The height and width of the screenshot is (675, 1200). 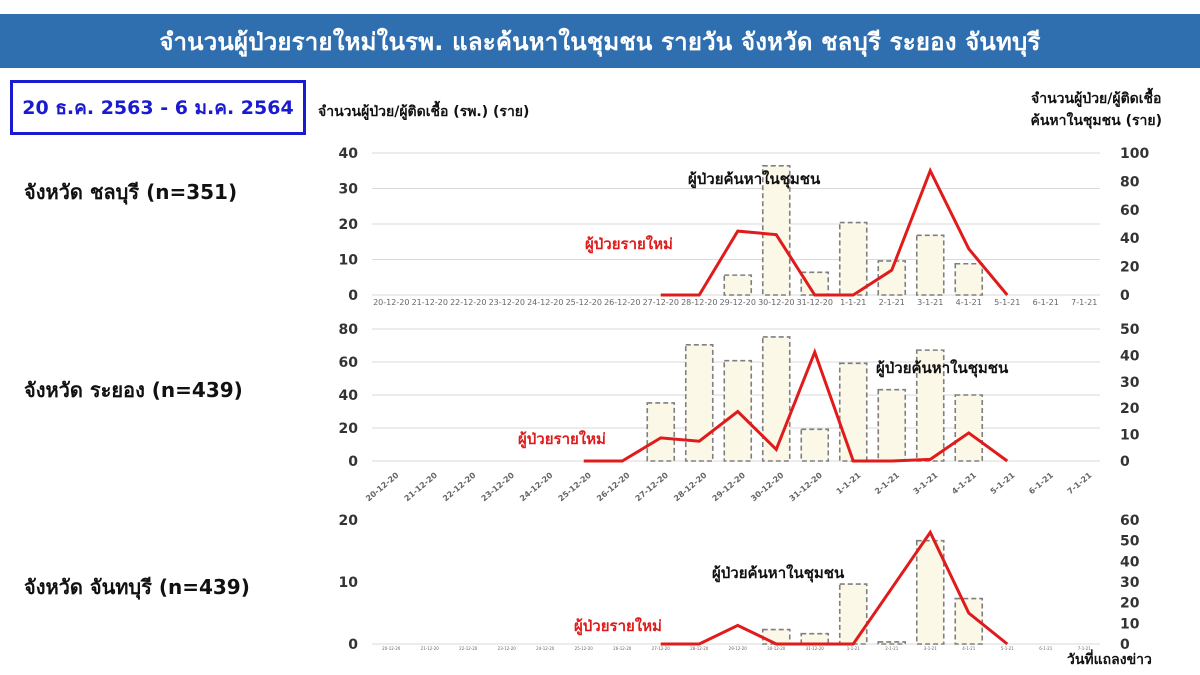 I want to click on province-label-rayong: จังหวัด ระยอง (n=439), so click(x=133, y=390).